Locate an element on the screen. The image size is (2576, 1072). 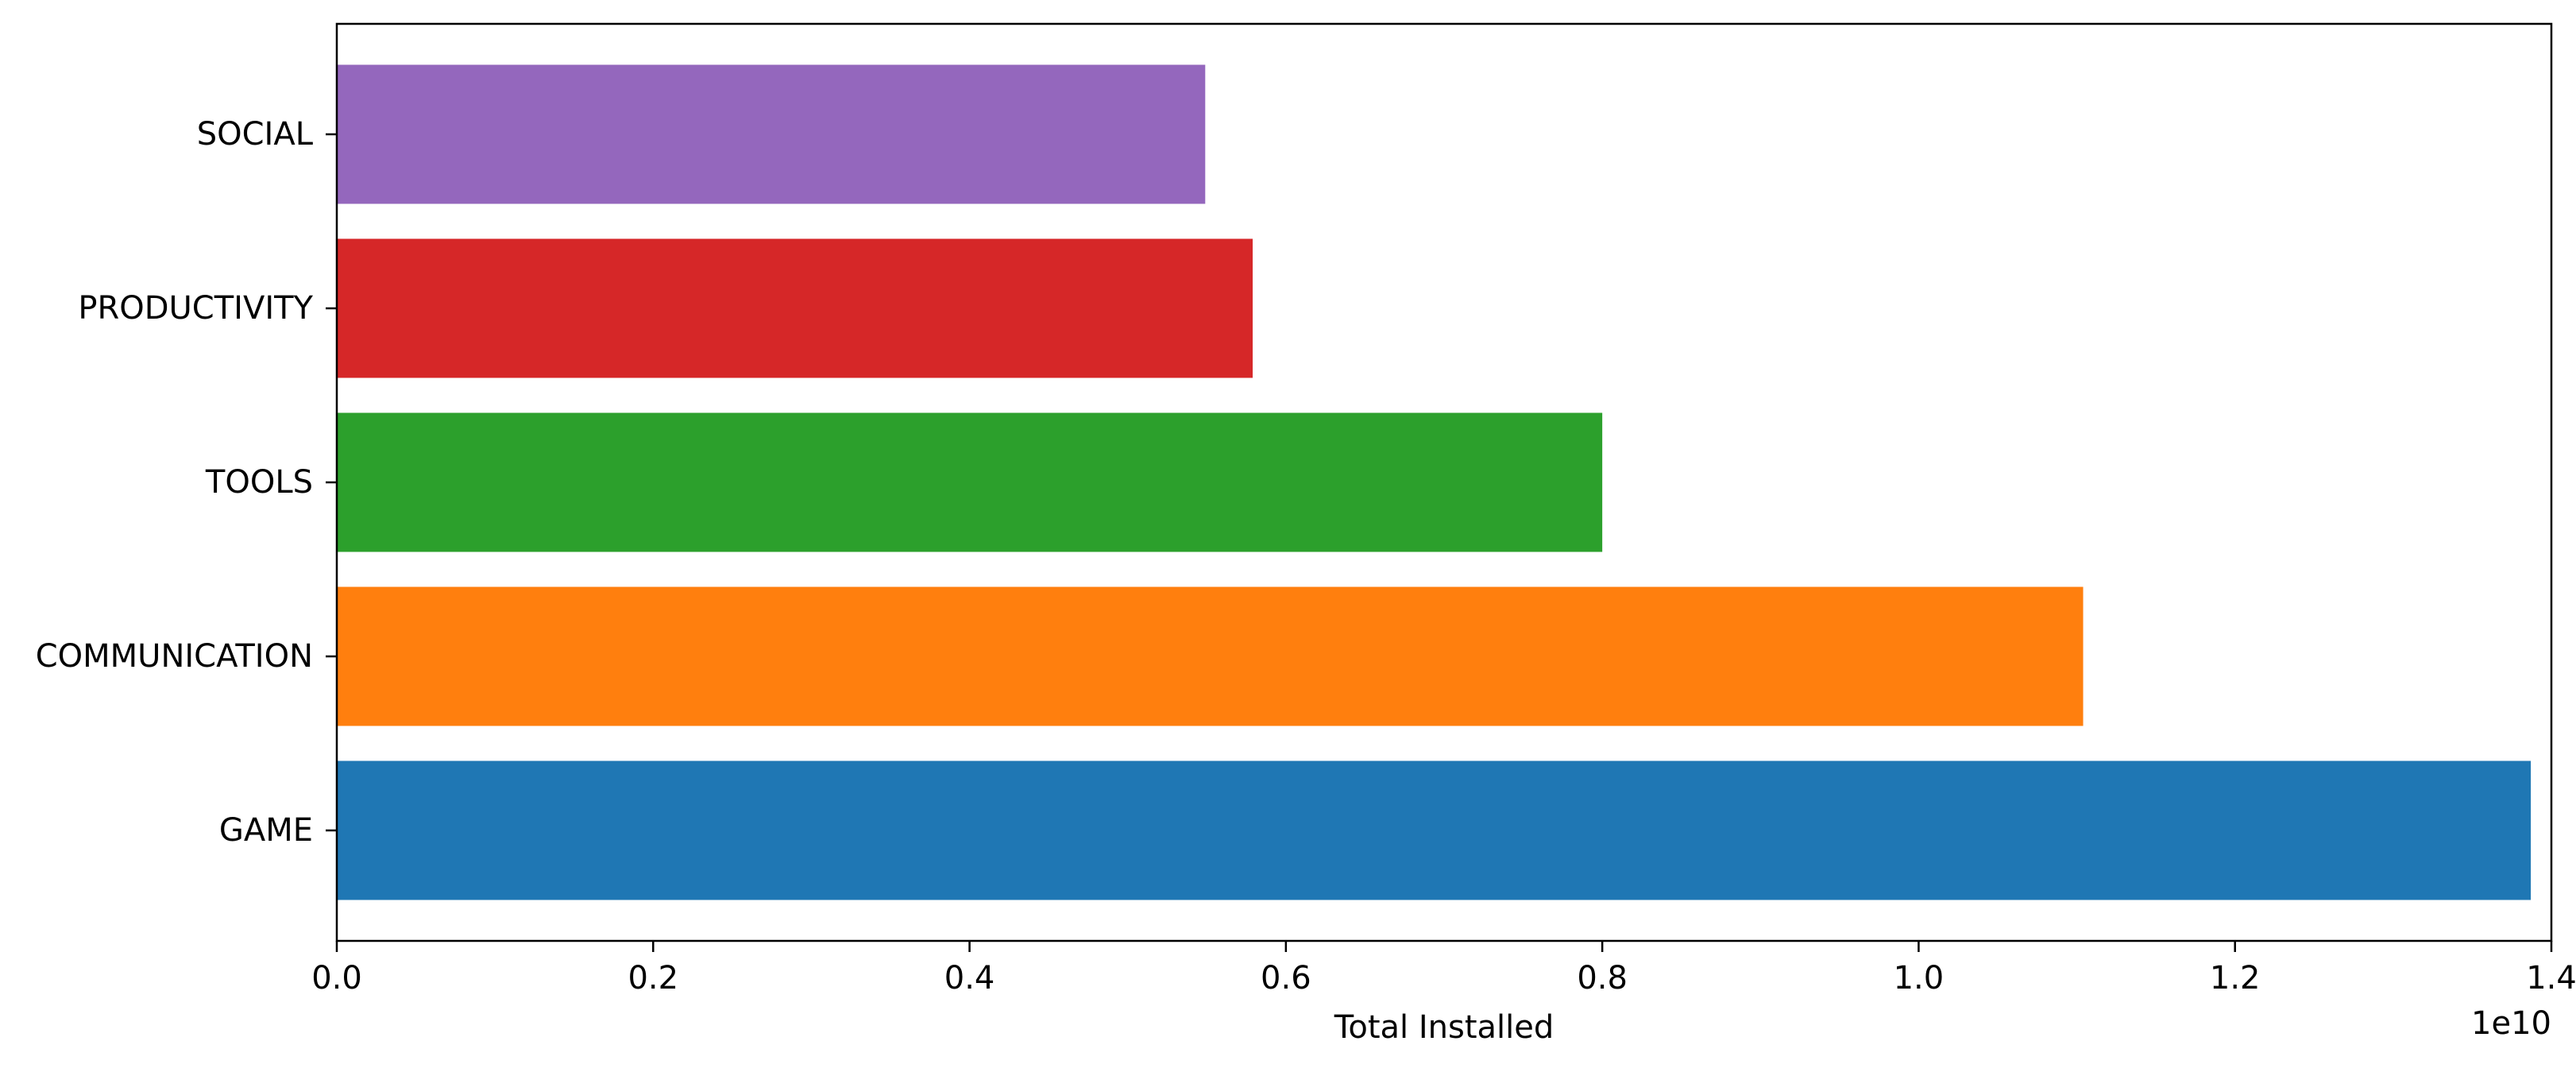
x-tick-label: 0.8 is located at coordinates (1602, 978).